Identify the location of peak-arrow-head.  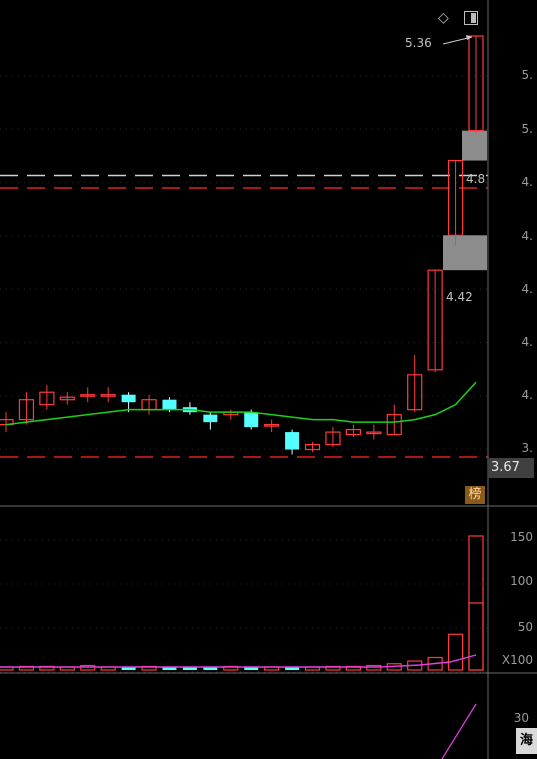
(469, 37).